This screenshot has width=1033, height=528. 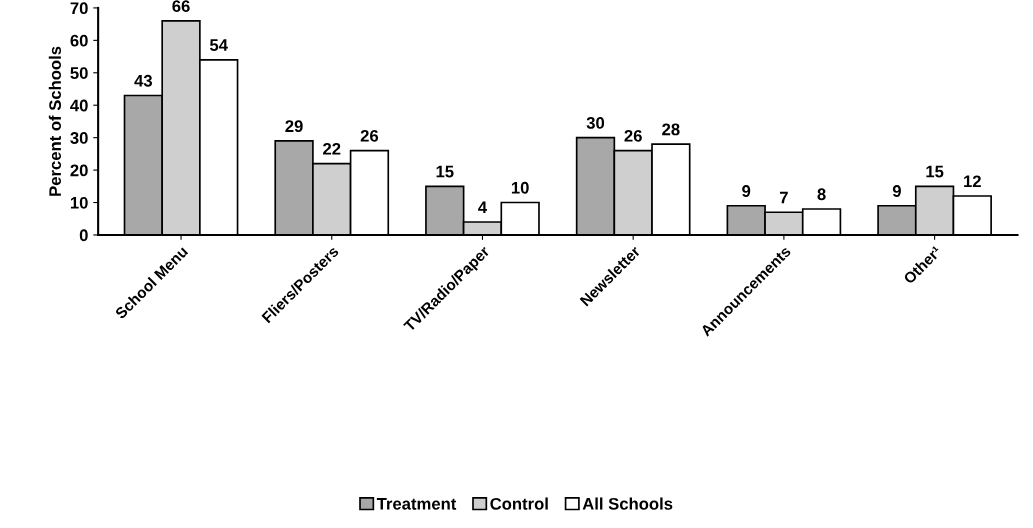 What do you see at coordinates (79, 170) in the screenshot?
I see `y-tick-label: 20` at bounding box center [79, 170].